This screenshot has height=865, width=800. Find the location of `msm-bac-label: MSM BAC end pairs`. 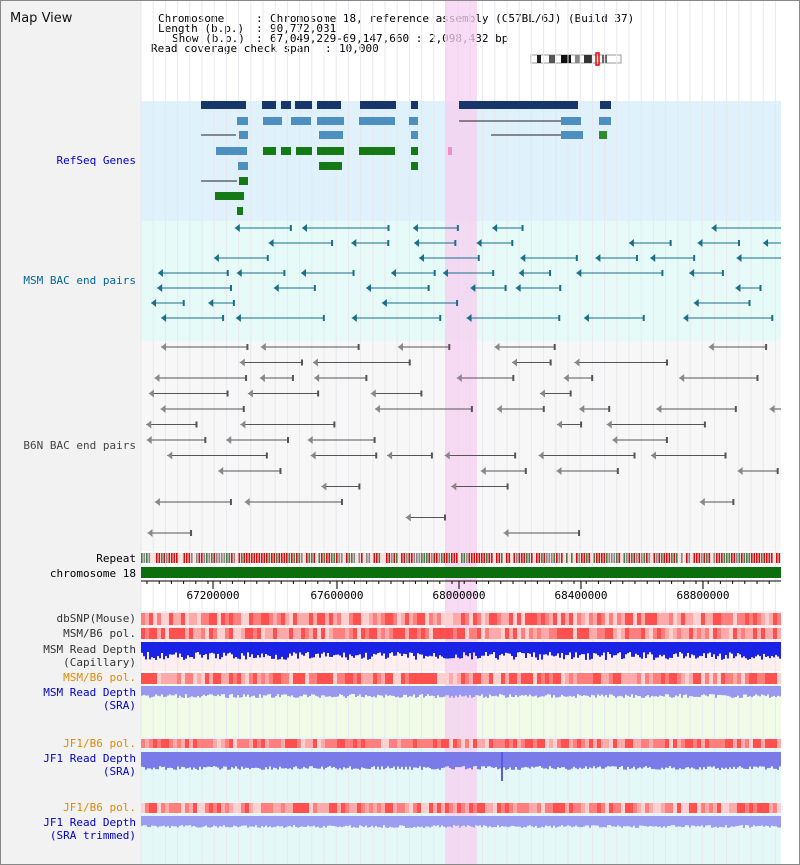

msm-bac-label: MSM BAC end pairs is located at coordinates (79, 280).